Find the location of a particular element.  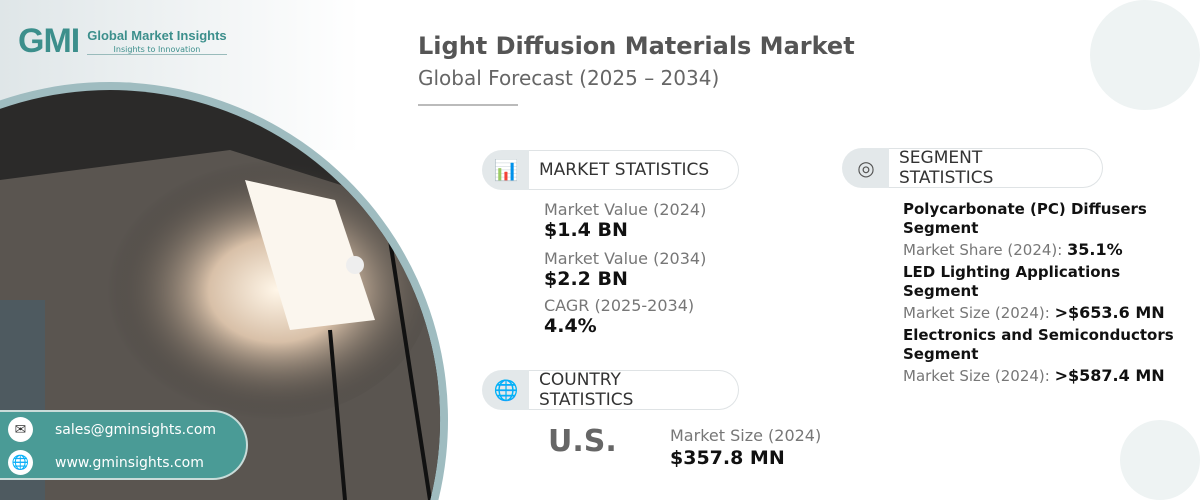

segment-value: >$587.4 MN is located at coordinates (1109, 375).